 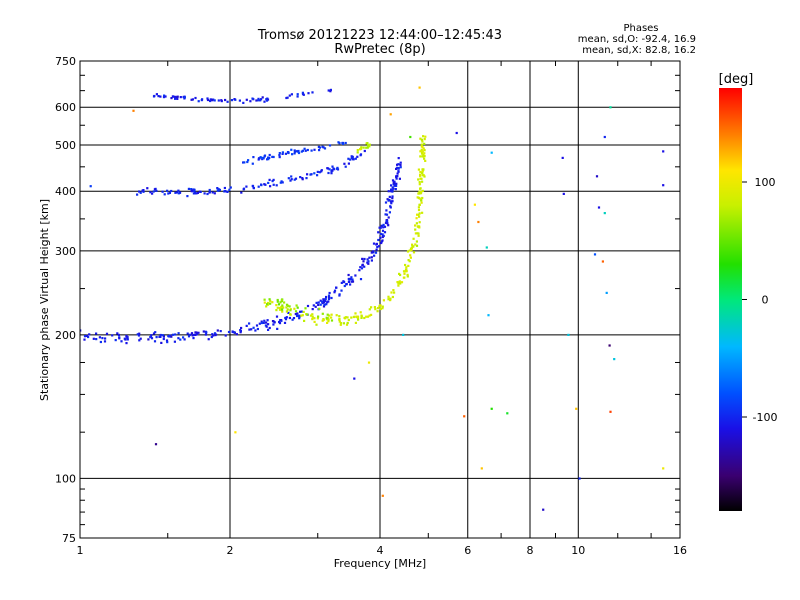 I want to click on y-tick-label: 500, so click(x=65, y=145).